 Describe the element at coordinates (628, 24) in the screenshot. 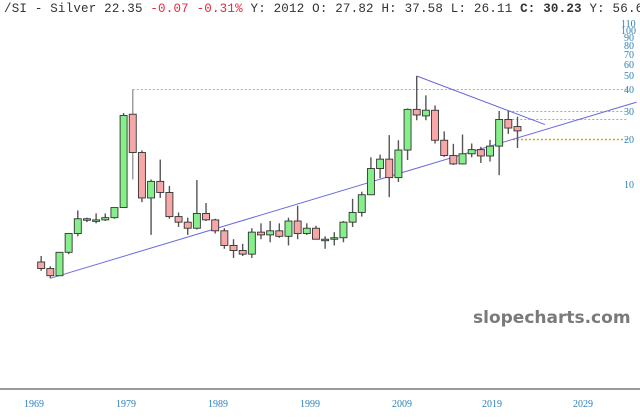

I see `y-tick-label: 110` at that location.